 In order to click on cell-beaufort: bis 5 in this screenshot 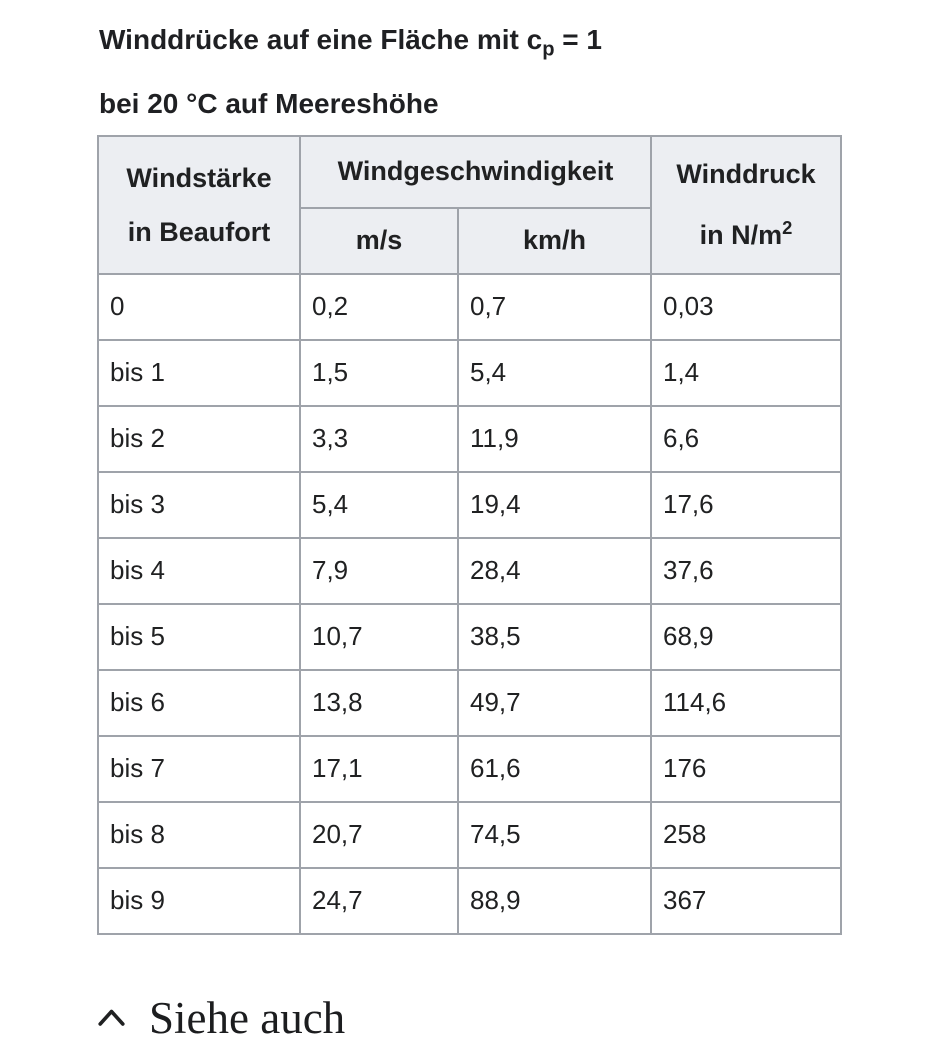, I will do `click(199, 636)`.